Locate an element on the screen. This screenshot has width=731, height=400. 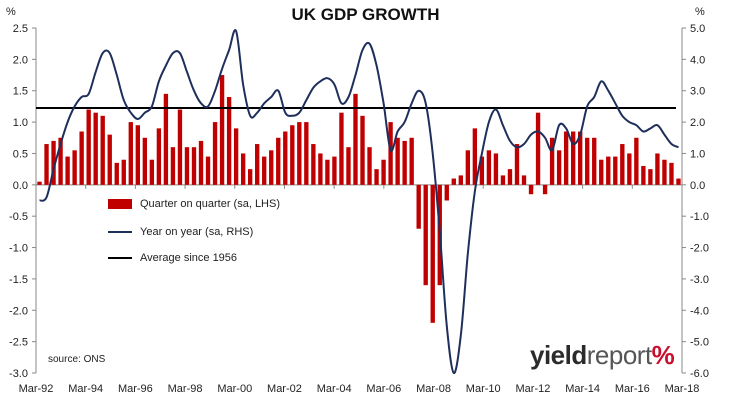
left-tick-label: 1.5 is located at coordinates (20, 92).